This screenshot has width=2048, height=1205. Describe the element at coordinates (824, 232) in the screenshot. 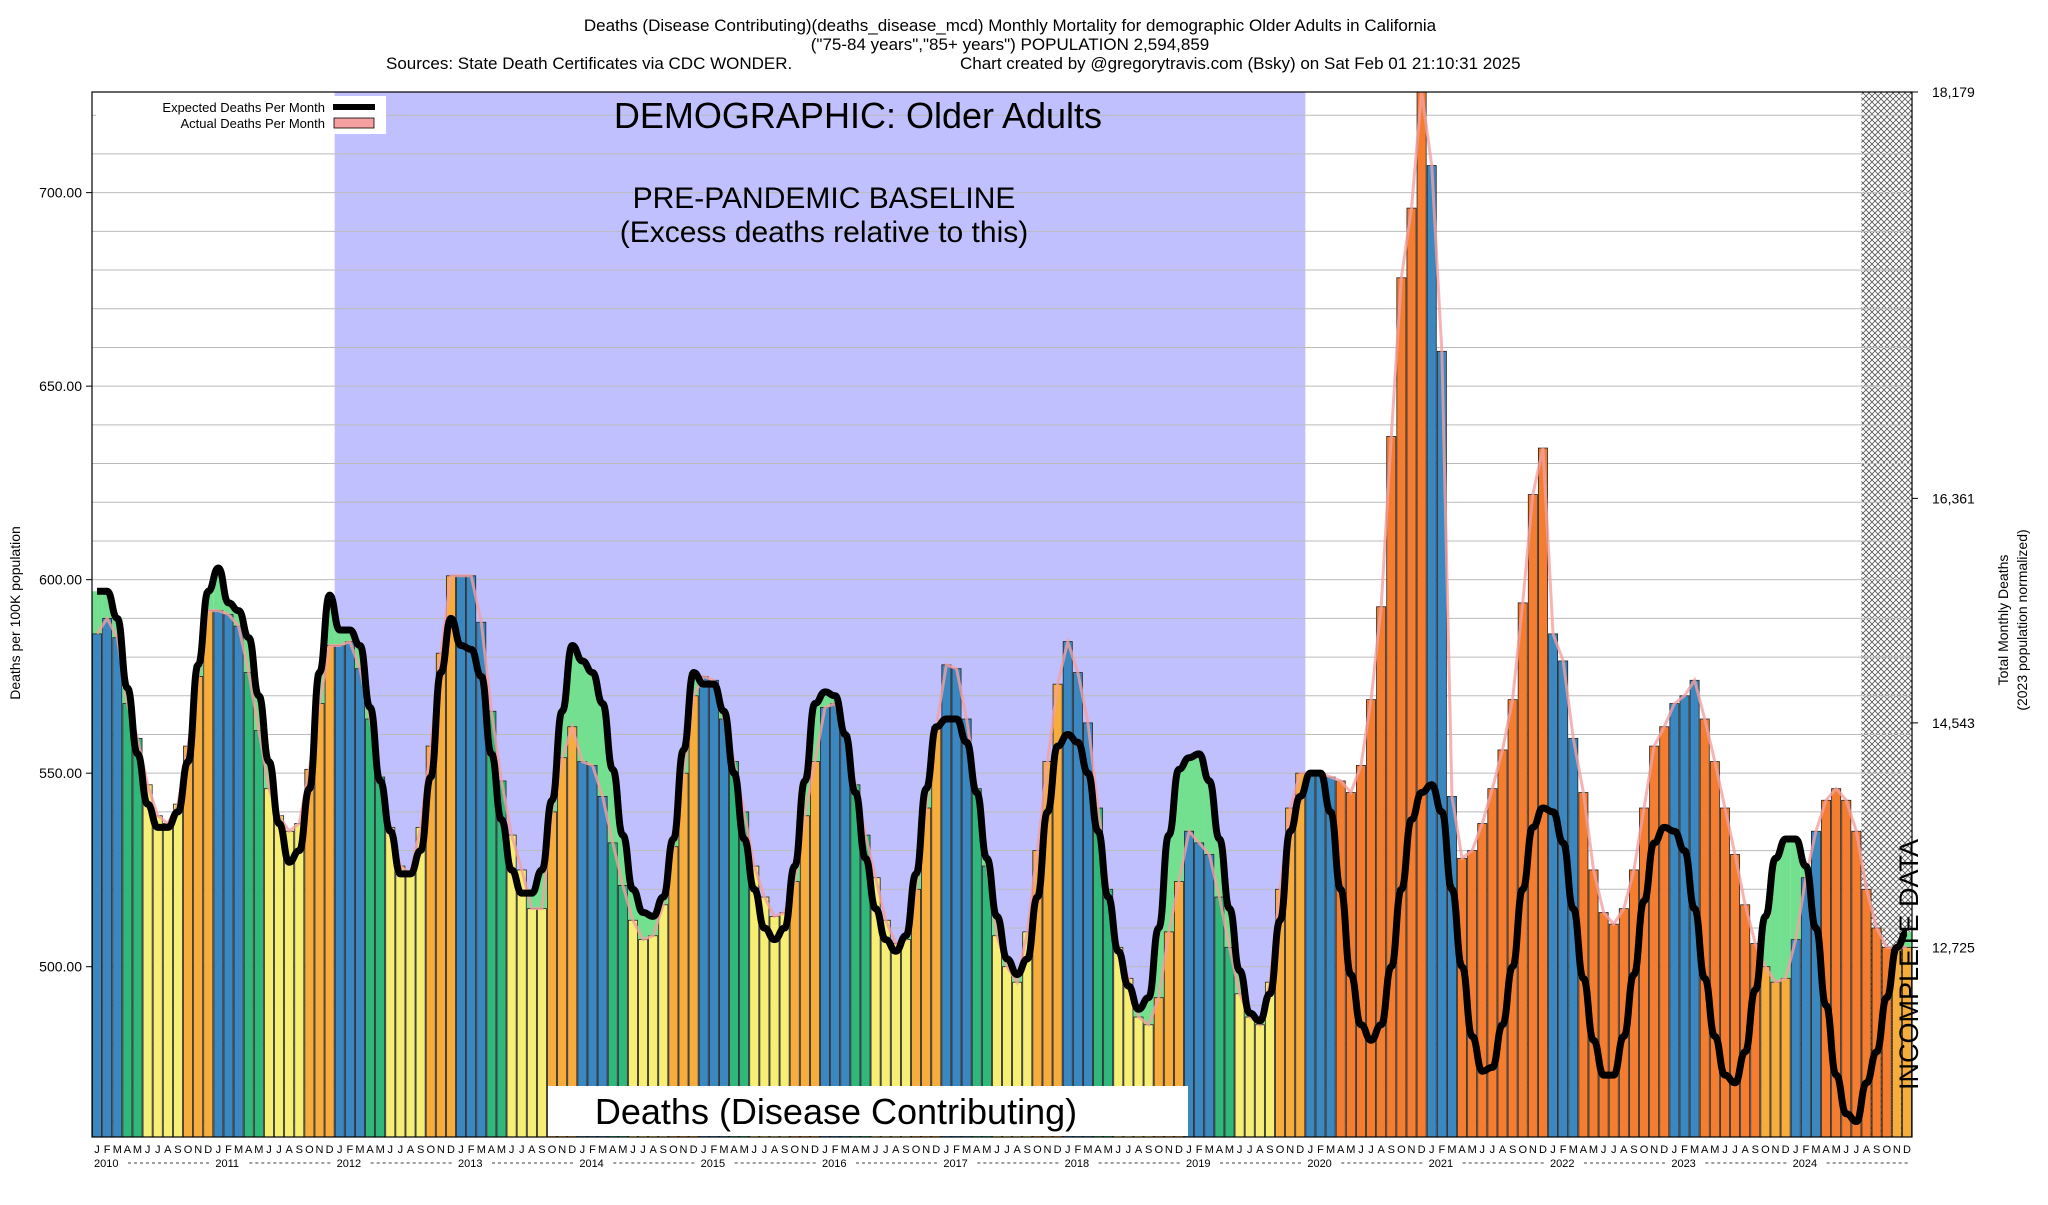

I see `baseline-subtitle: (Excess deaths relative to this)` at that location.